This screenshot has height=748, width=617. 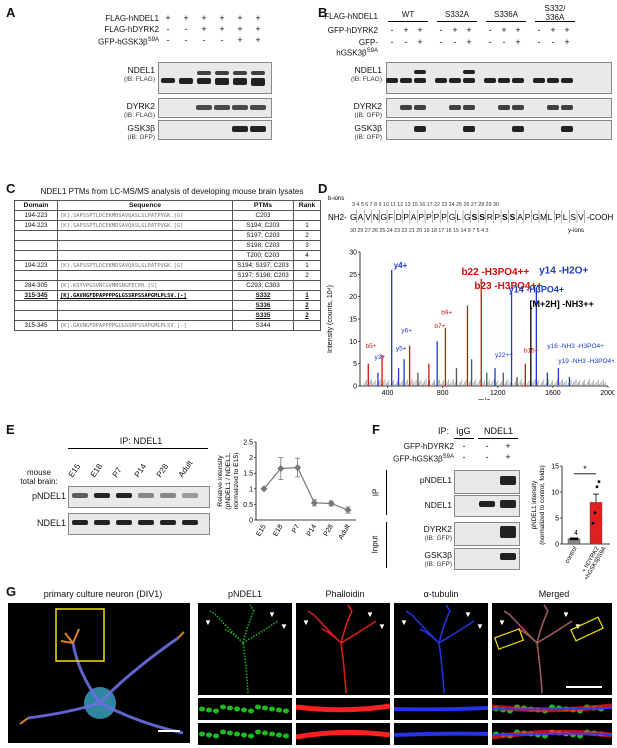 I want to click on ptm-sequence: [K].SAPSSPTLDCEKMDSAVQASLSLPATPVGK.[G], so click(x=145, y=215).